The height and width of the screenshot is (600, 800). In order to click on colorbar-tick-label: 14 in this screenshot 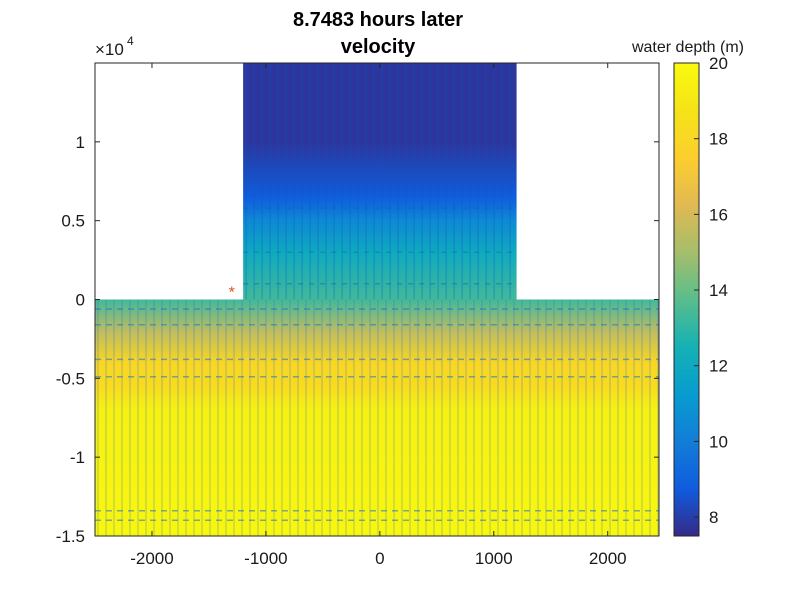, I will do `click(718, 290)`.